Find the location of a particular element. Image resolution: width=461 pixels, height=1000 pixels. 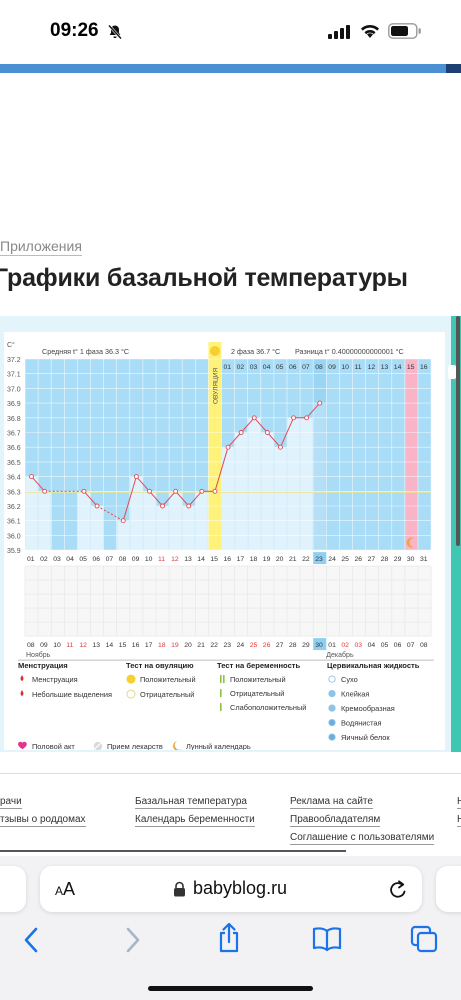

y-tick-label: 36.0 is located at coordinates (14, 536).